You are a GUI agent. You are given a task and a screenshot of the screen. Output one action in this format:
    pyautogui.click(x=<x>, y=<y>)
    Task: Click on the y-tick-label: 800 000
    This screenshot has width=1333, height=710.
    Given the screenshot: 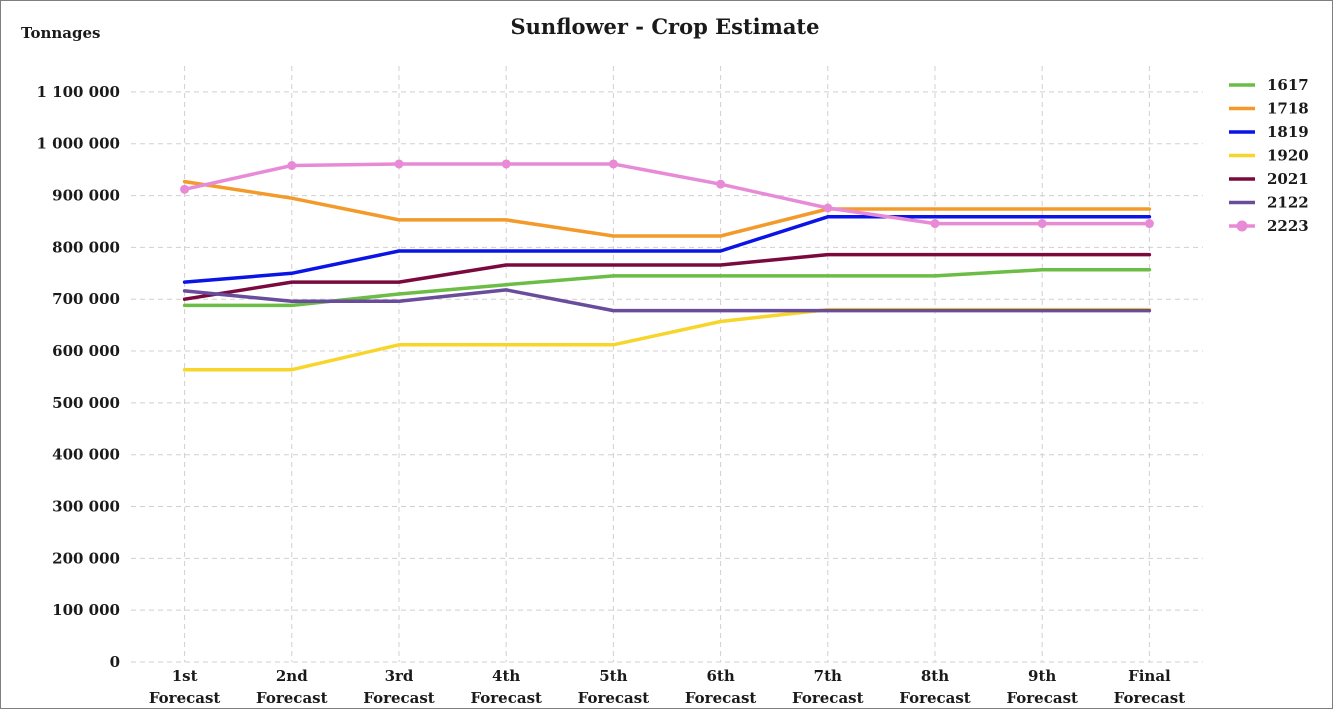 What is the action you would take?
    pyautogui.click(x=86, y=247)
    